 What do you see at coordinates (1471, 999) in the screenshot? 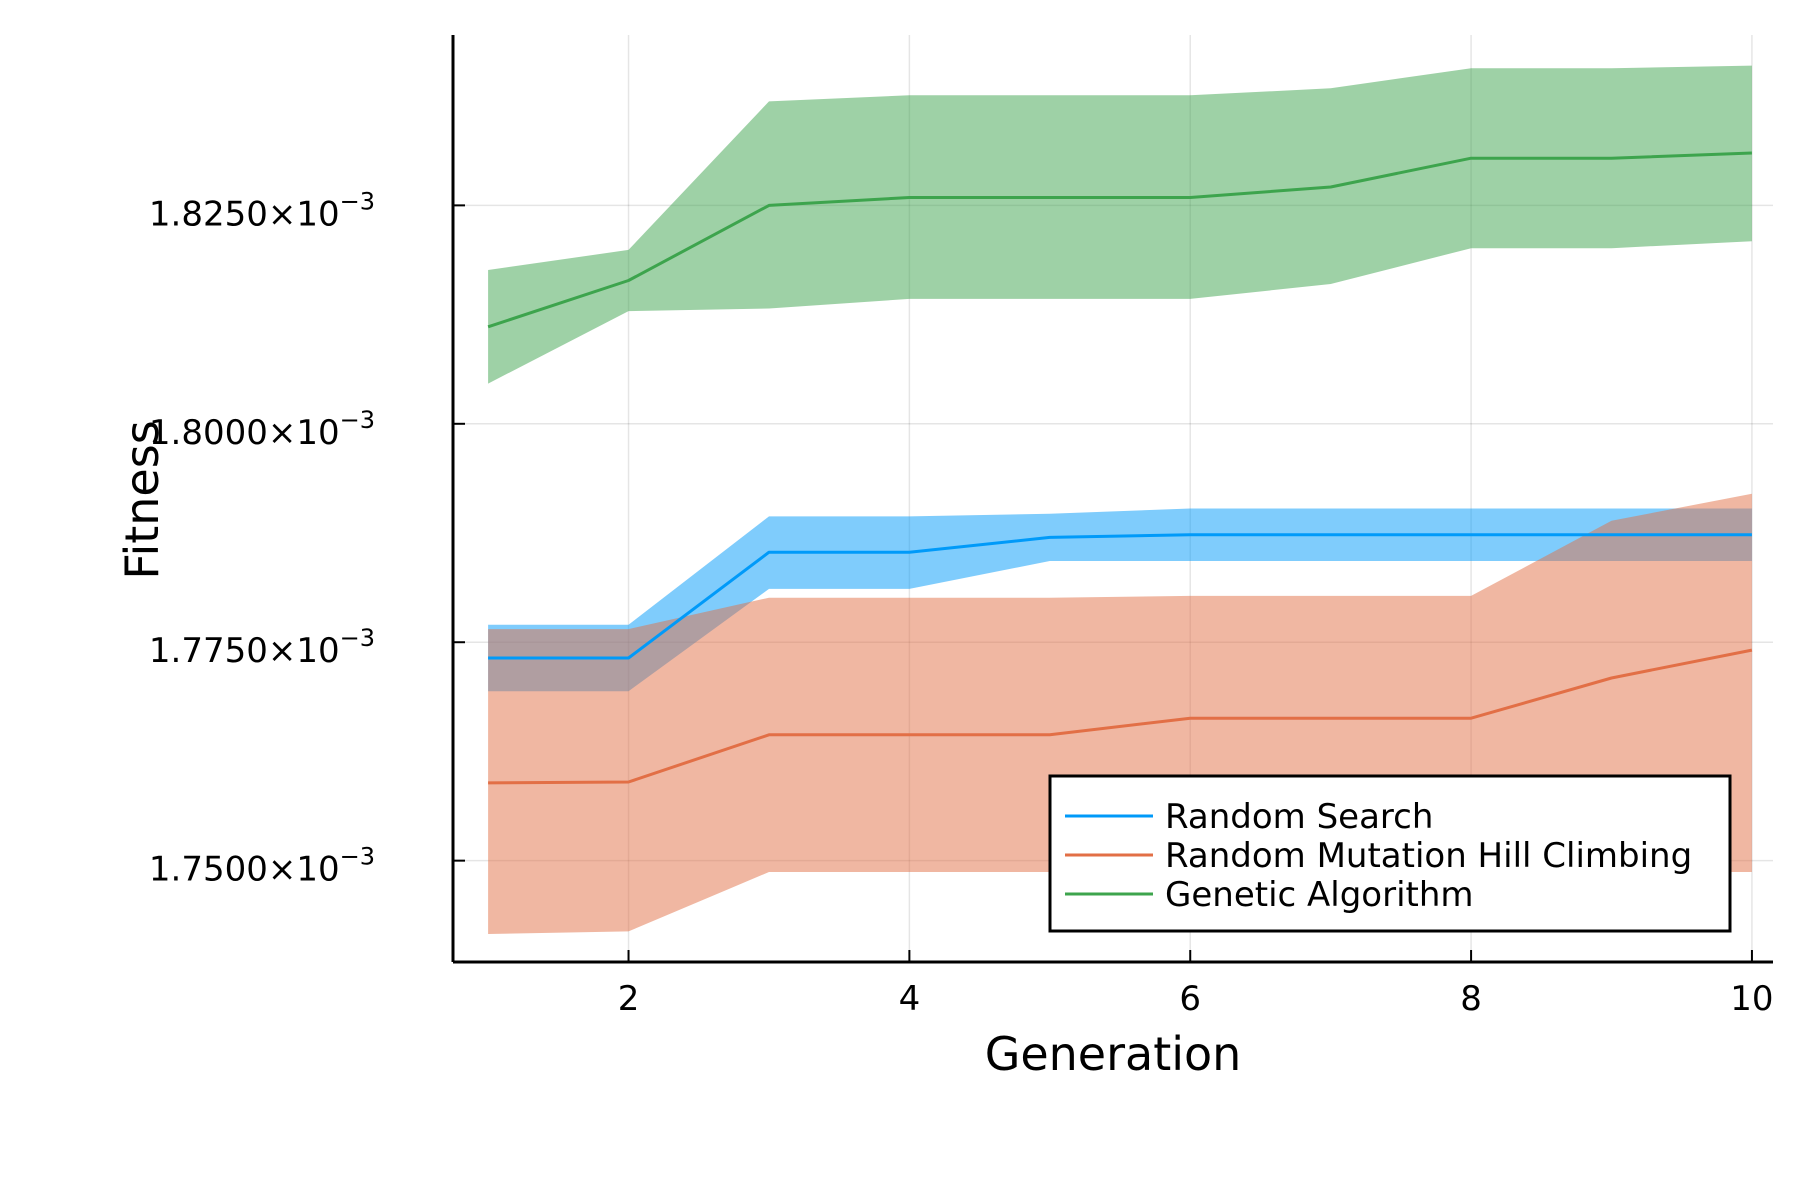
I see `x-tick-label: 8` at bounding box center [1471, 999].